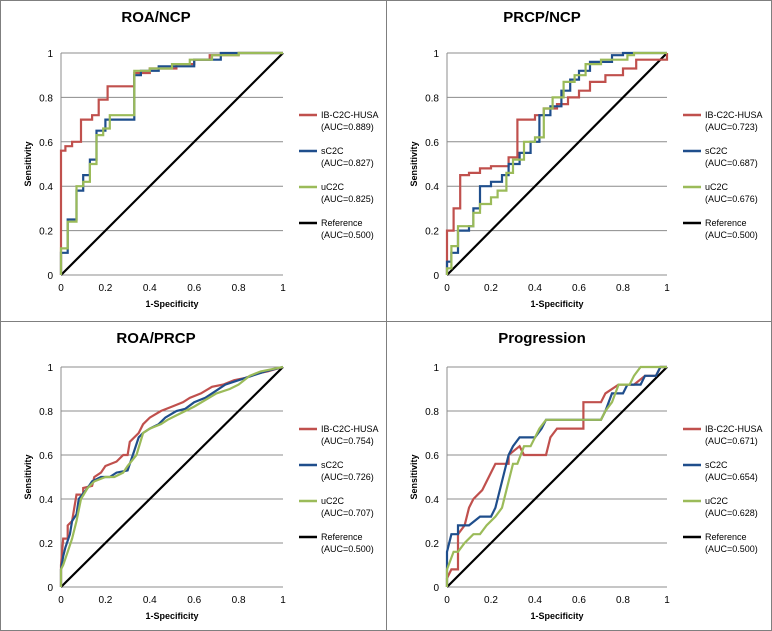 Image resolution: width=772 pixels, height=631 pixels. Describe the element at coordinates (542, 17) in the screenshot. I see `chart-title: PRCP/NCP` at that location.